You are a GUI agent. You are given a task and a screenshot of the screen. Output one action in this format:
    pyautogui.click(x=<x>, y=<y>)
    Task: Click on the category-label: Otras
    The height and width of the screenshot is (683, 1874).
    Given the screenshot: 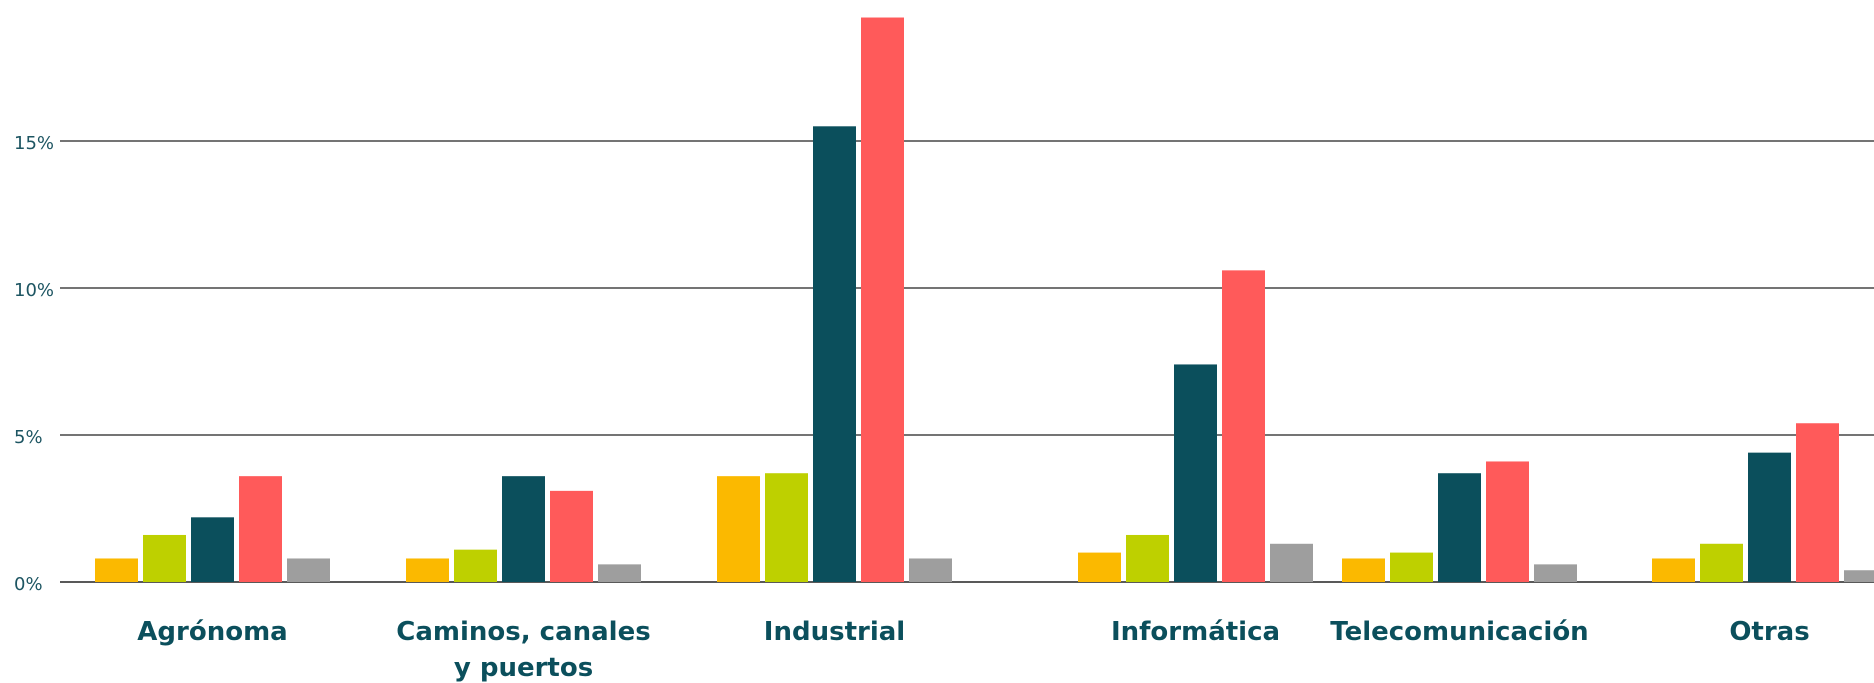 What is the action you would take?
    pyautogui.click(x=1769, y=632)
    